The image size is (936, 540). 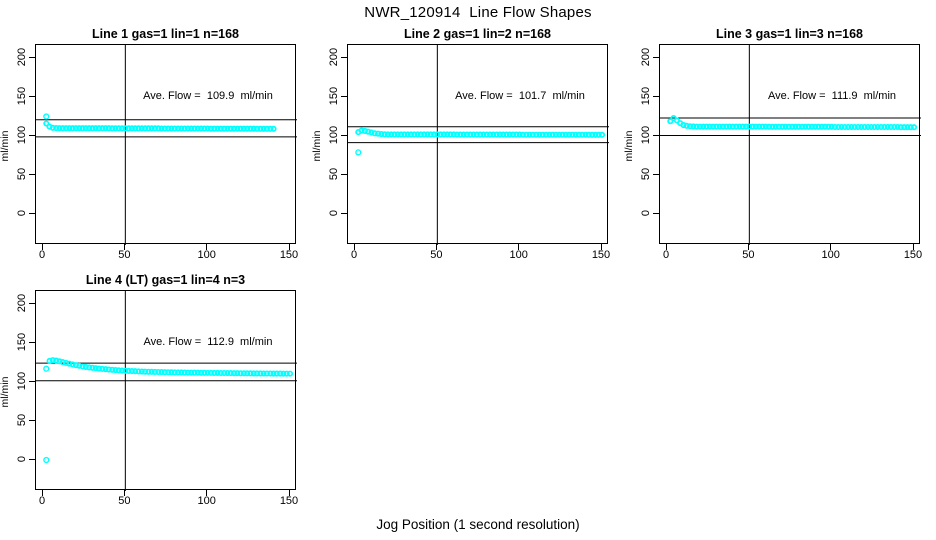 I want to click on data-points-layer, so click(x=478, y=145).